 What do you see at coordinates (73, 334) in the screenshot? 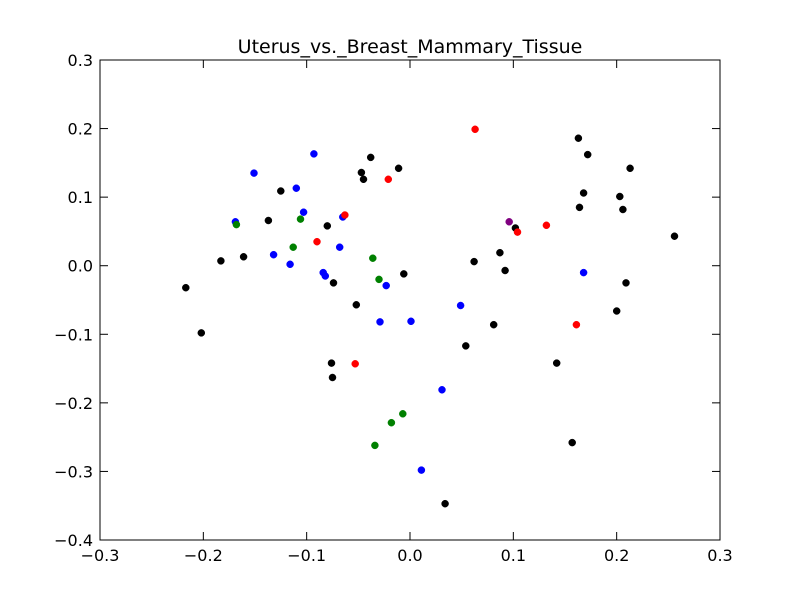
I see `y-tick-label: −0.1` at bounding box center [73, 334].